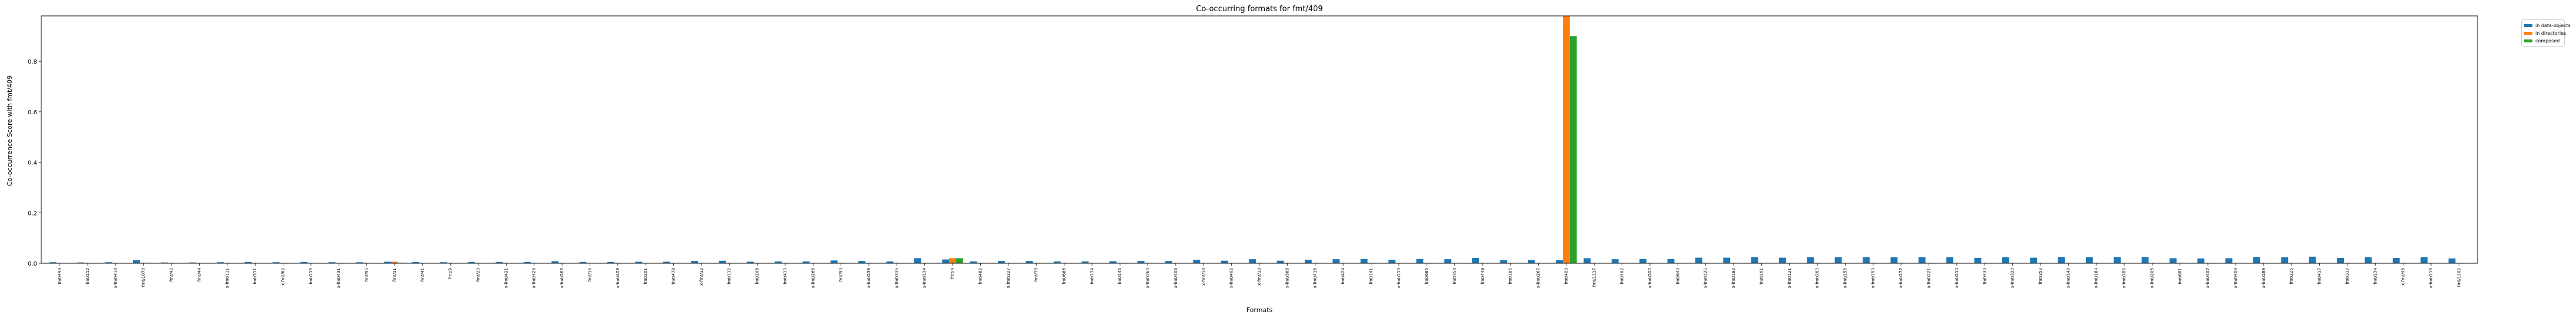 The width and height of the screenshot is (2576, 318). I want to click on legend-swatch, so click(2528, 26).